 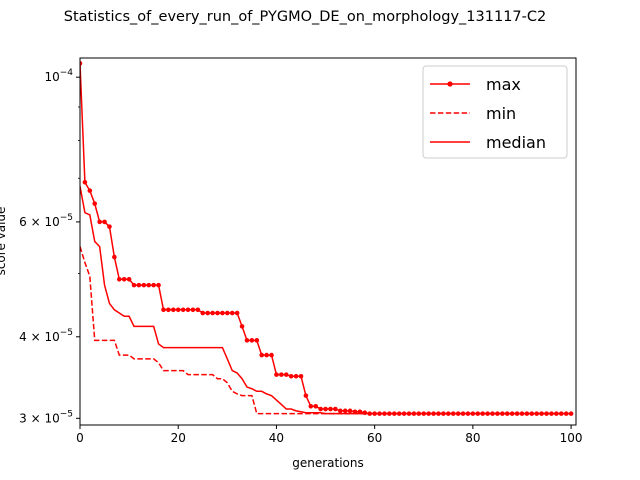 What do you see at coordinates (503, 84) in the screenshot?
I see `legend-label-max: max` at bounding box center [503, 84].